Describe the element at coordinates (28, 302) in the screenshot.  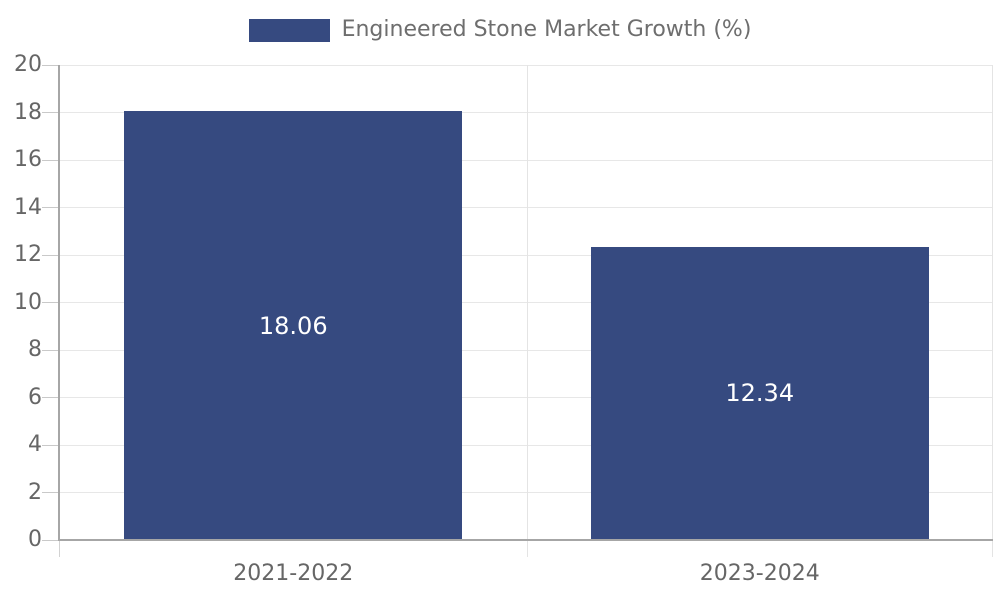
I see `y-tick-label: 10` at that location.